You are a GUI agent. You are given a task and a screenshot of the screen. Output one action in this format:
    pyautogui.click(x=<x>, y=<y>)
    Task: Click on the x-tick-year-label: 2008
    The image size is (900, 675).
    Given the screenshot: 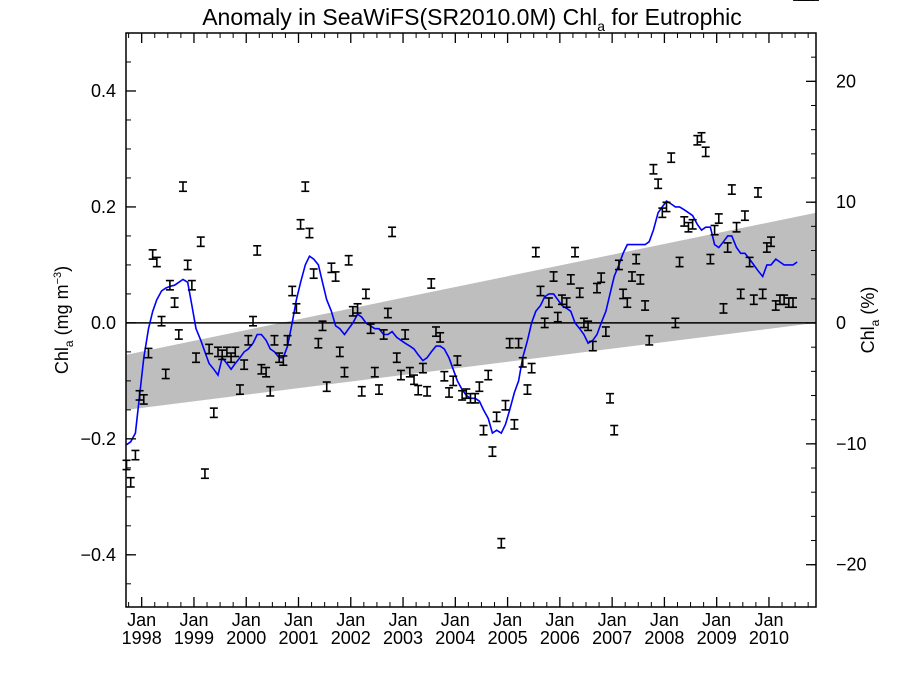 What is the action you would take?
    pyautogui.click(x=664, y=638)
    